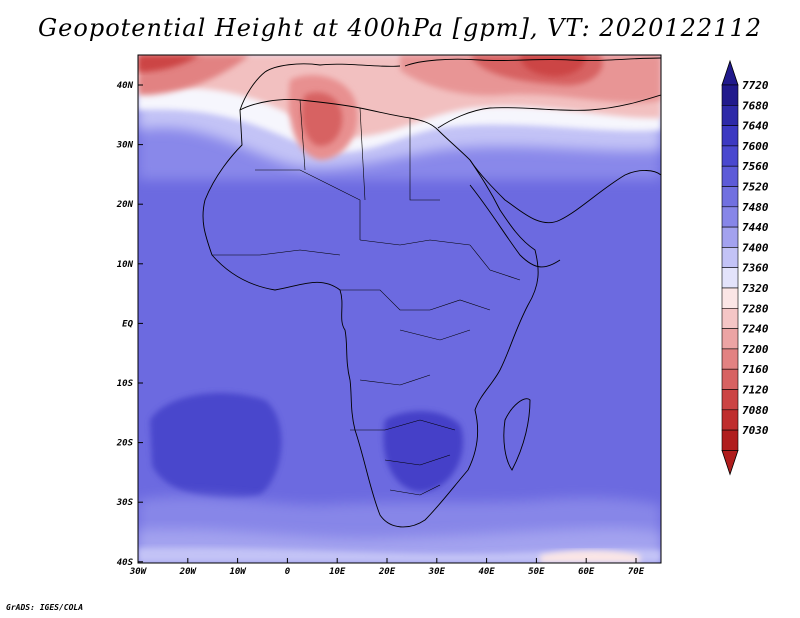 The width and height of the screenshot is (800, 618). Describe the element at coordinates (755, 187) in the screenshot. I see `colorbar-label: 7520` at that location.